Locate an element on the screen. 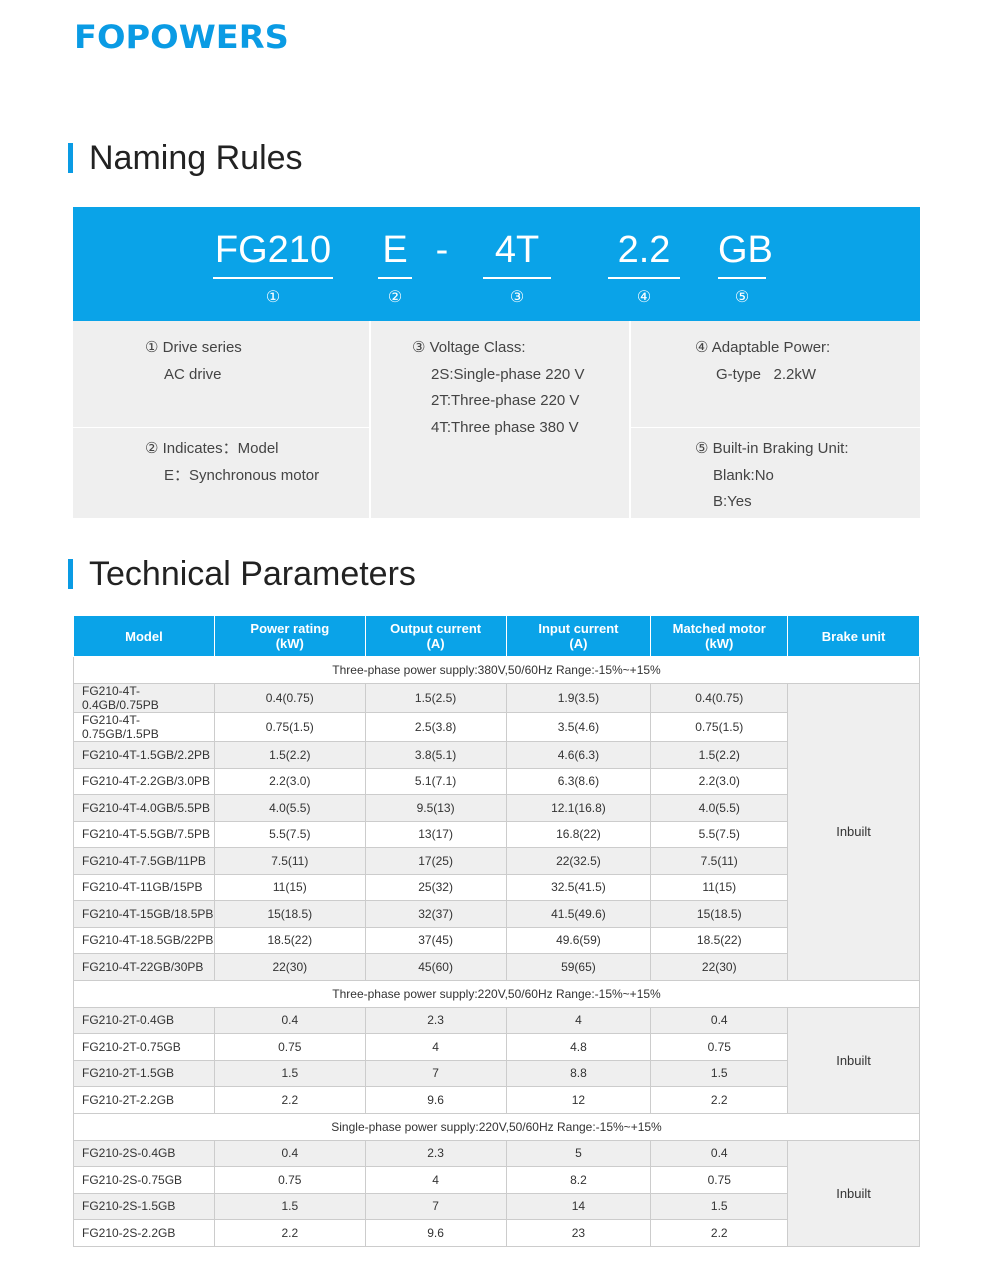 Image resolution: width=1000 pixels, height=1270 pixels. header-label: Input current is located at coordinates (578, 628).